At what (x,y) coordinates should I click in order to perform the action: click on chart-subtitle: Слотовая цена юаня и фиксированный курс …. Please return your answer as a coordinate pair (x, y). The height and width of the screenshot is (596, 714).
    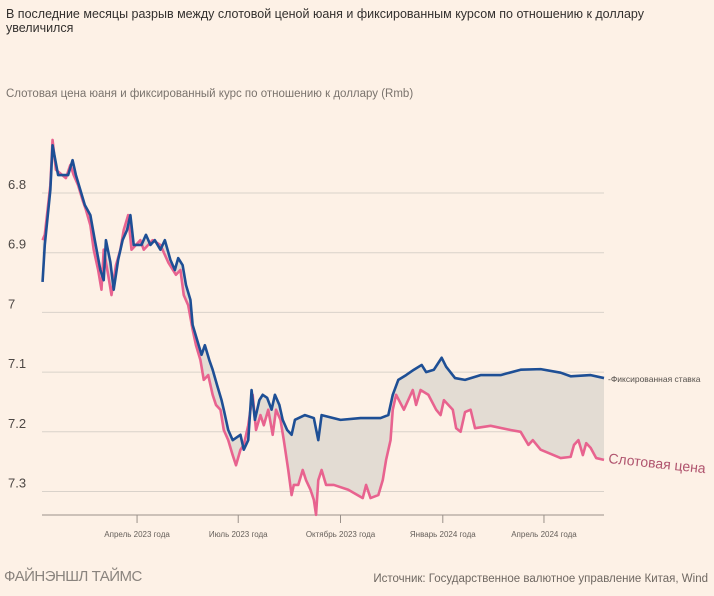
    Looking at the image, I should click on (210, 94).